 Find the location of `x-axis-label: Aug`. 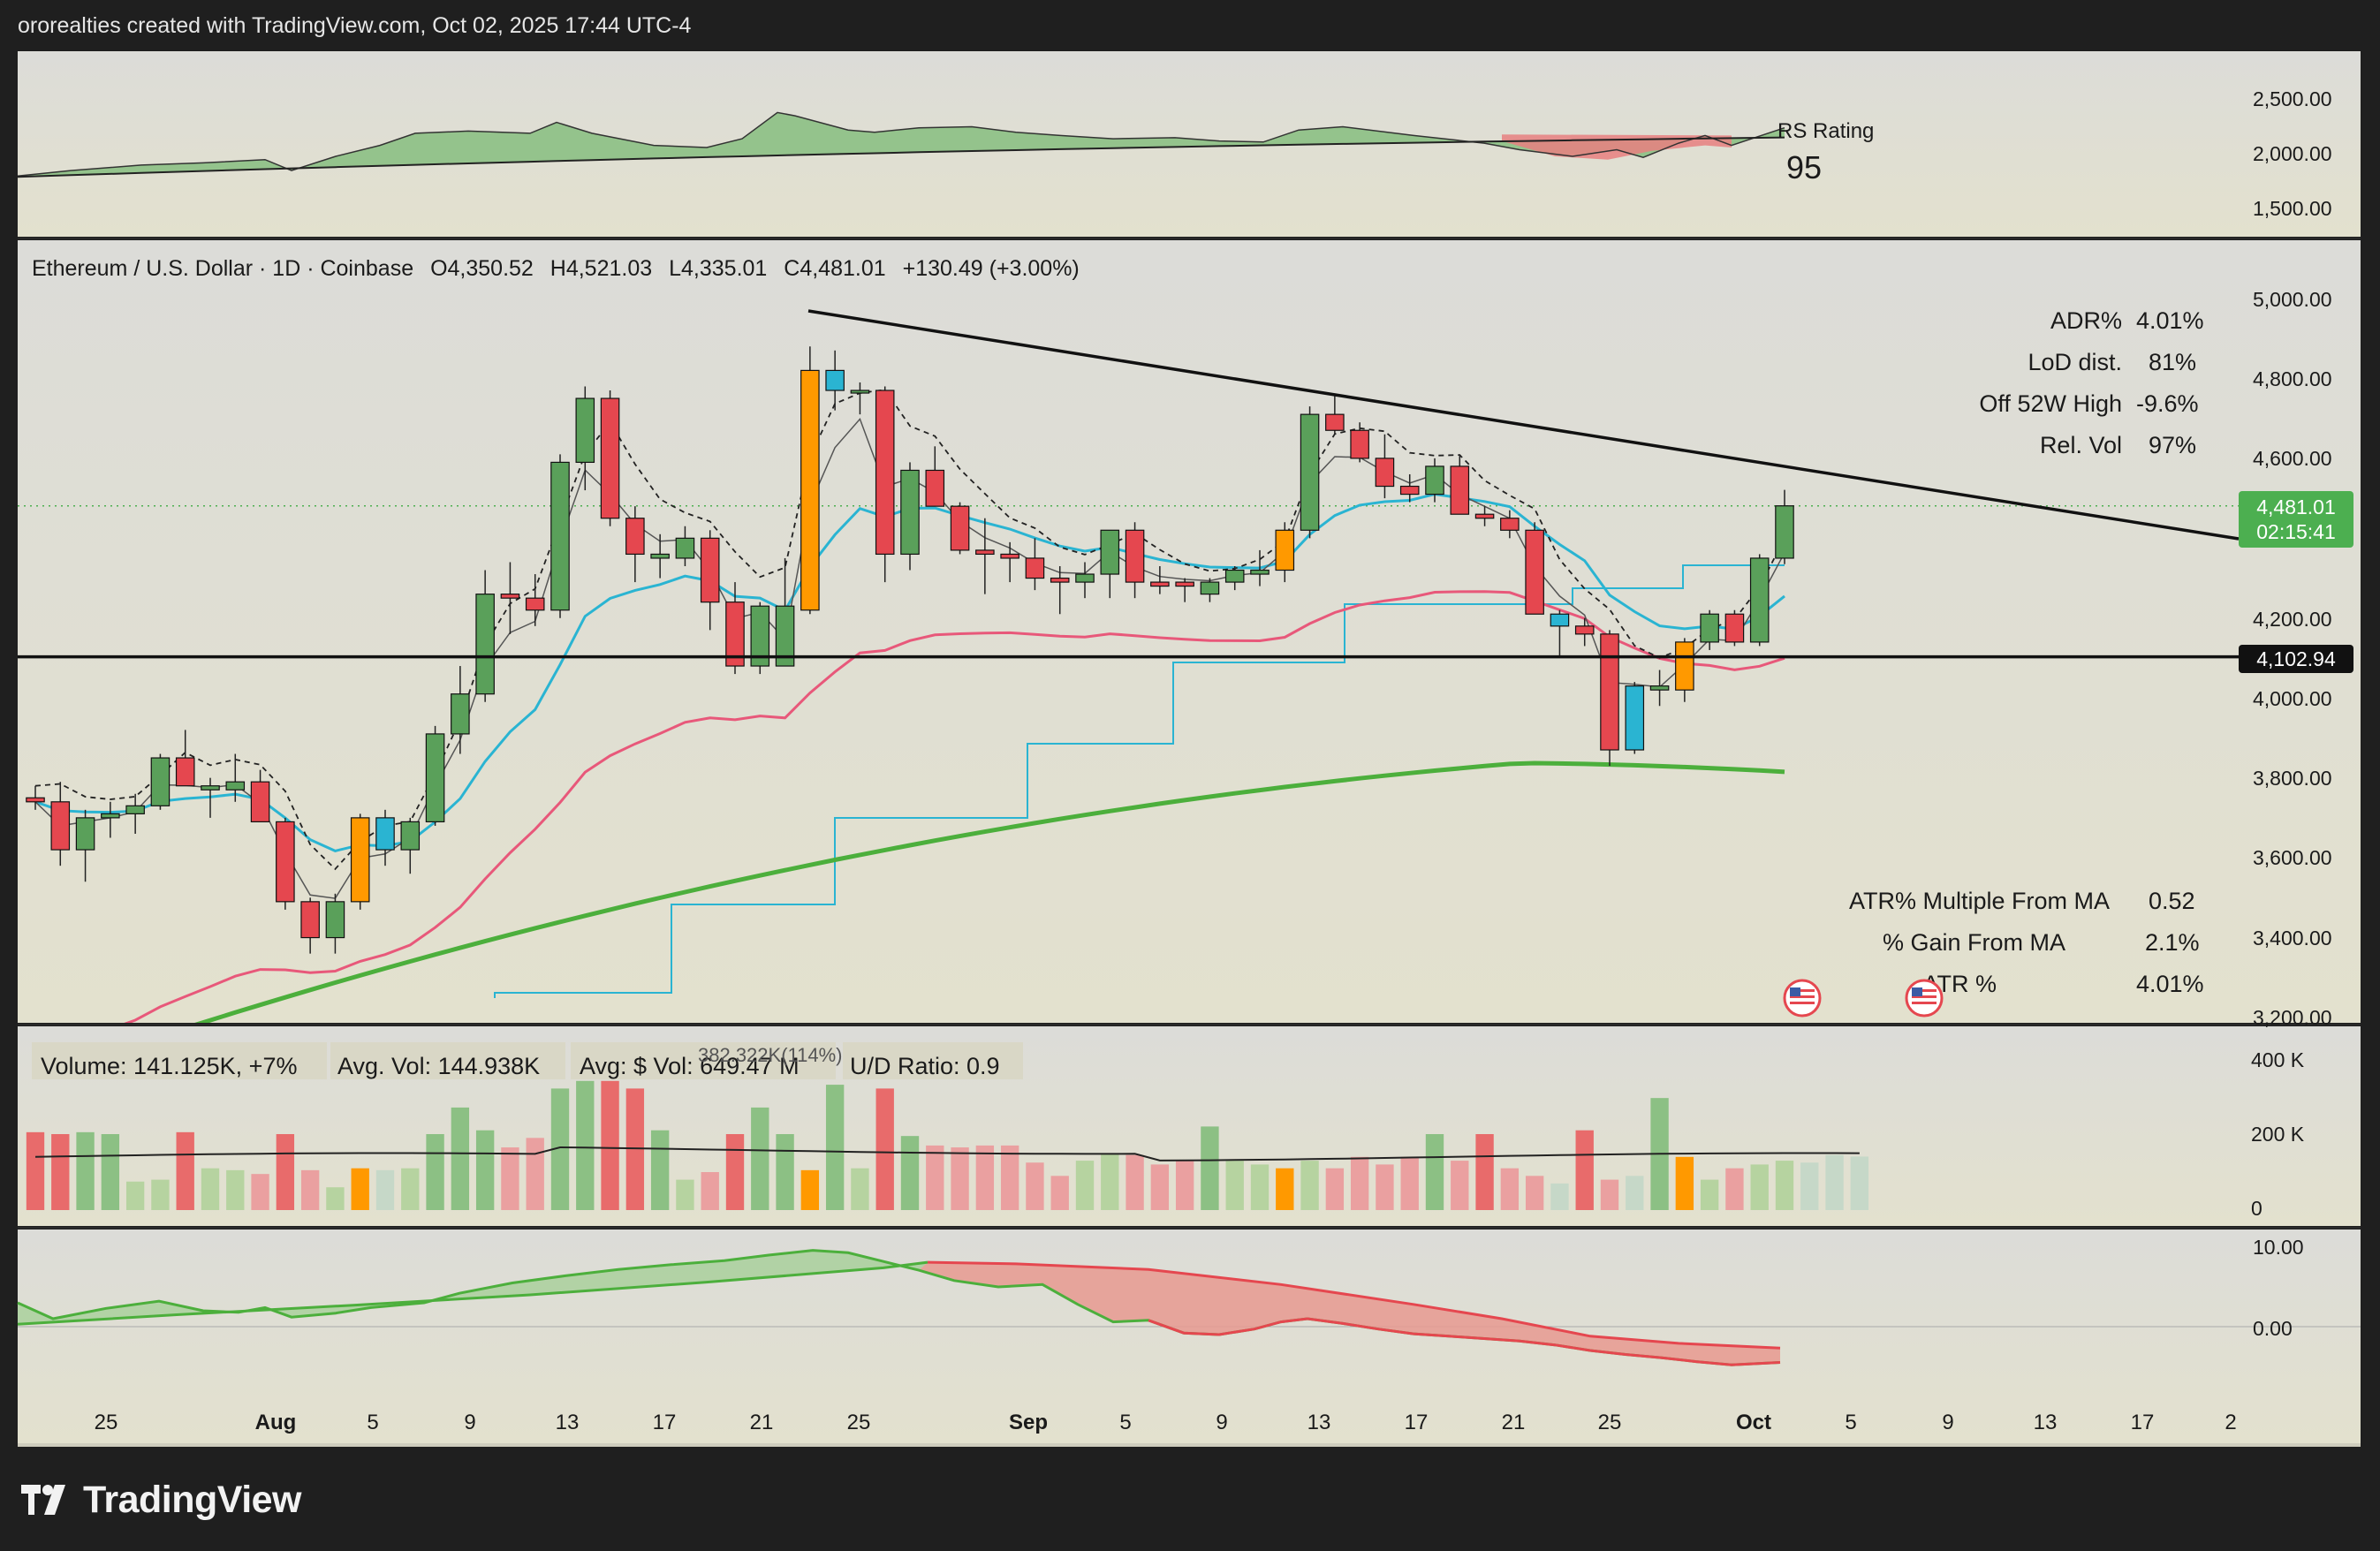

x-axis-label: Aug is located at coordinates (276, 1422).